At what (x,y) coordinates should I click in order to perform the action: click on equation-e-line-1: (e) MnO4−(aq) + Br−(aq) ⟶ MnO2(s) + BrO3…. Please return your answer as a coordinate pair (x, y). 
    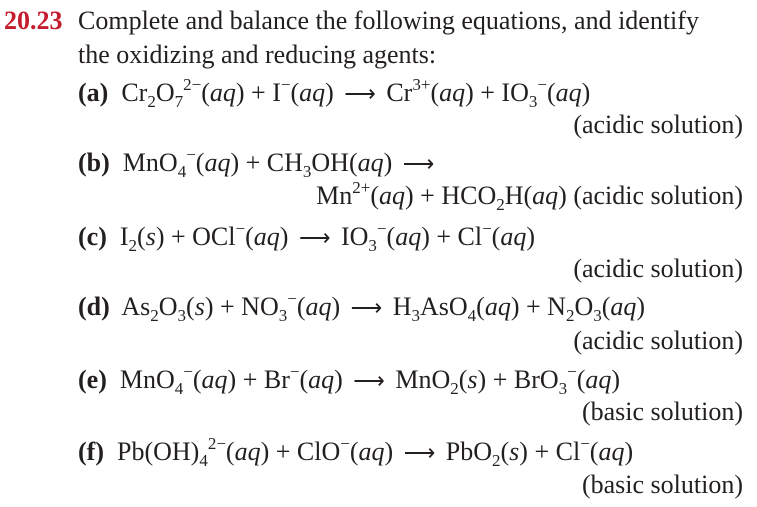
    Looking at the image, I should click on (349, 380).